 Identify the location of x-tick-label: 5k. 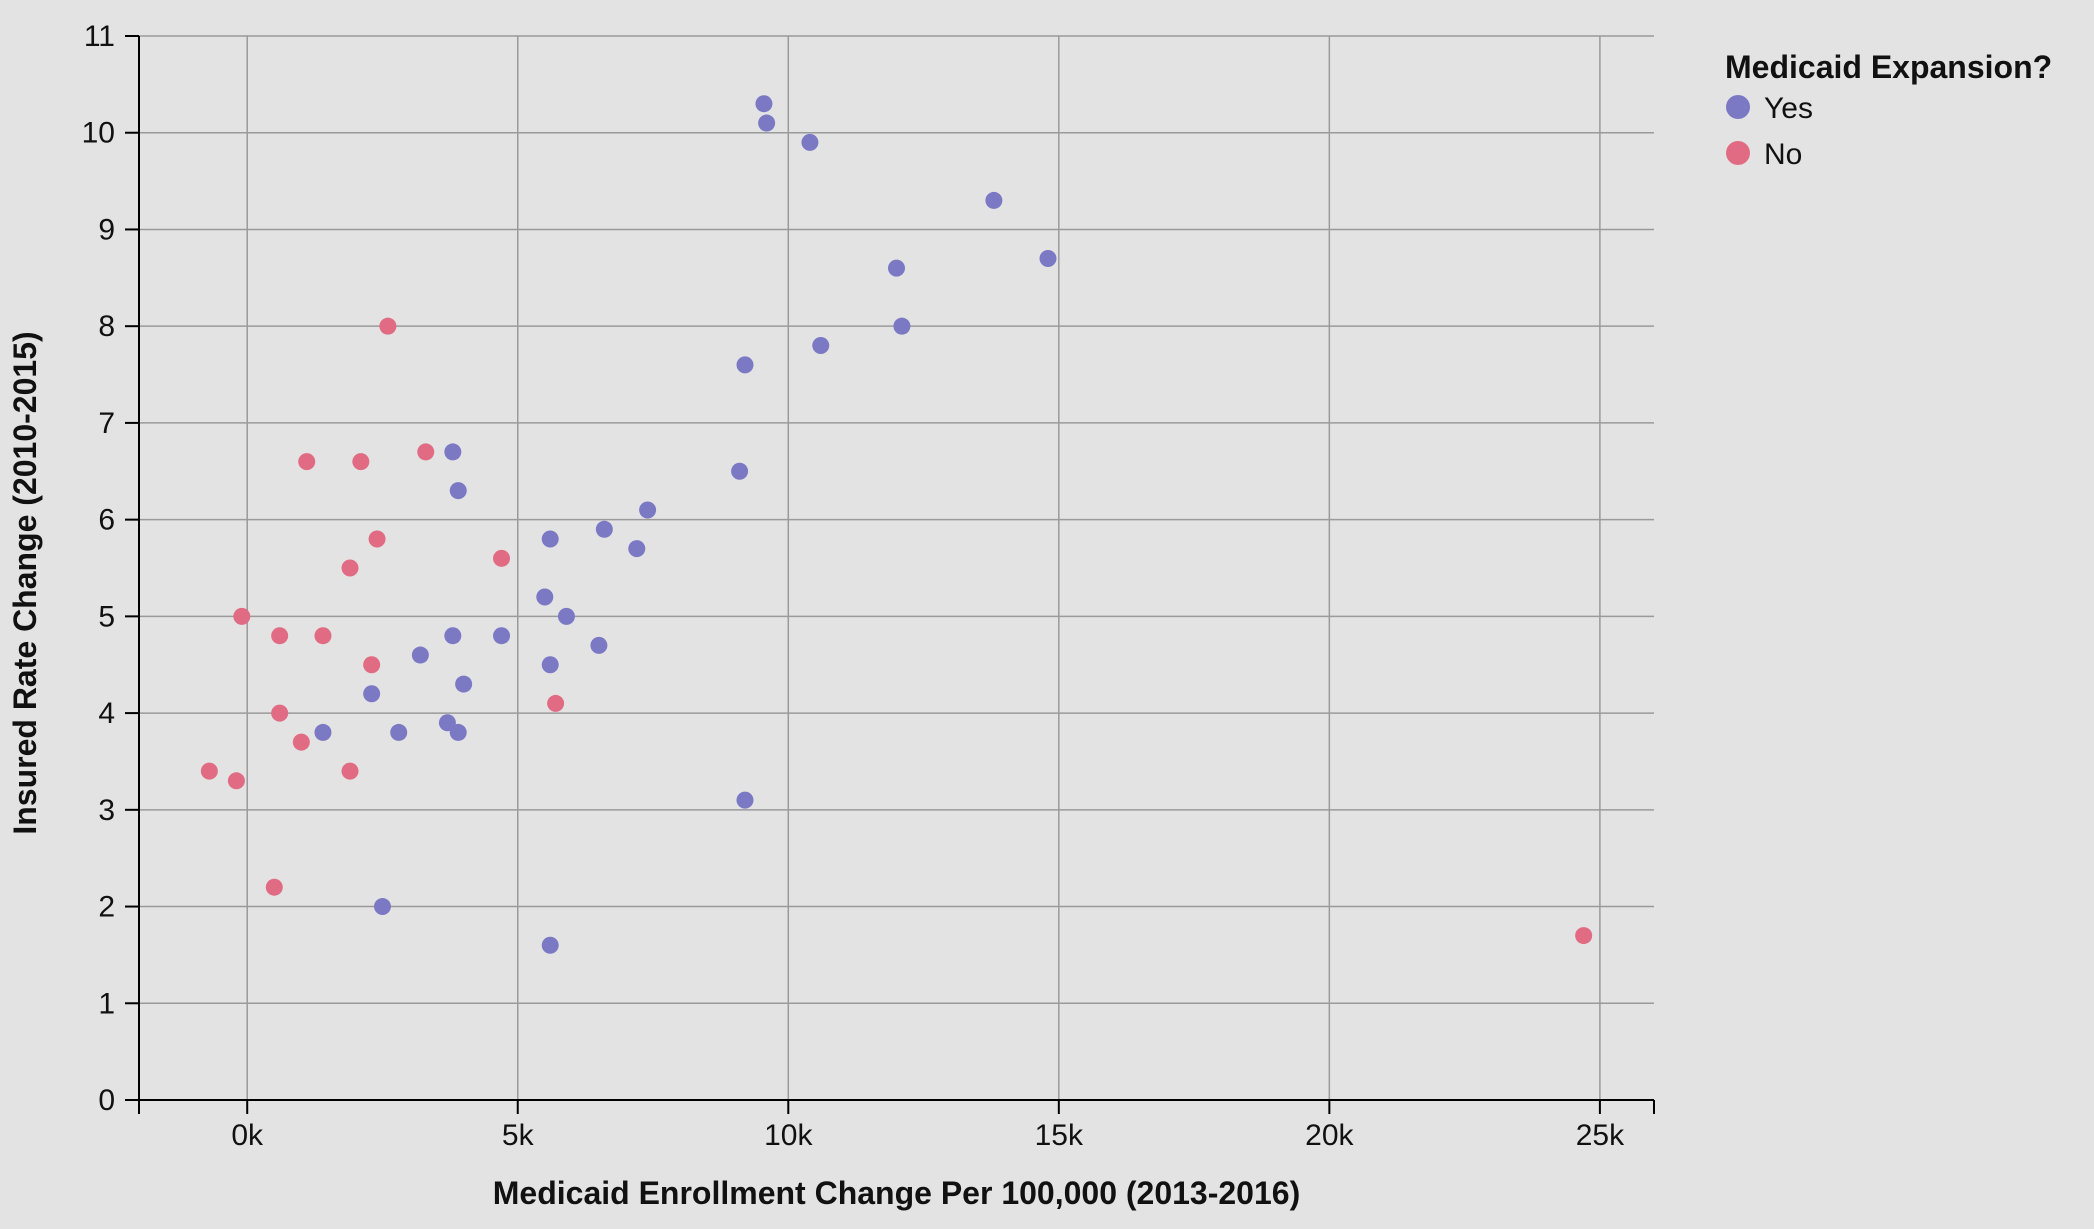
(518, 1135).